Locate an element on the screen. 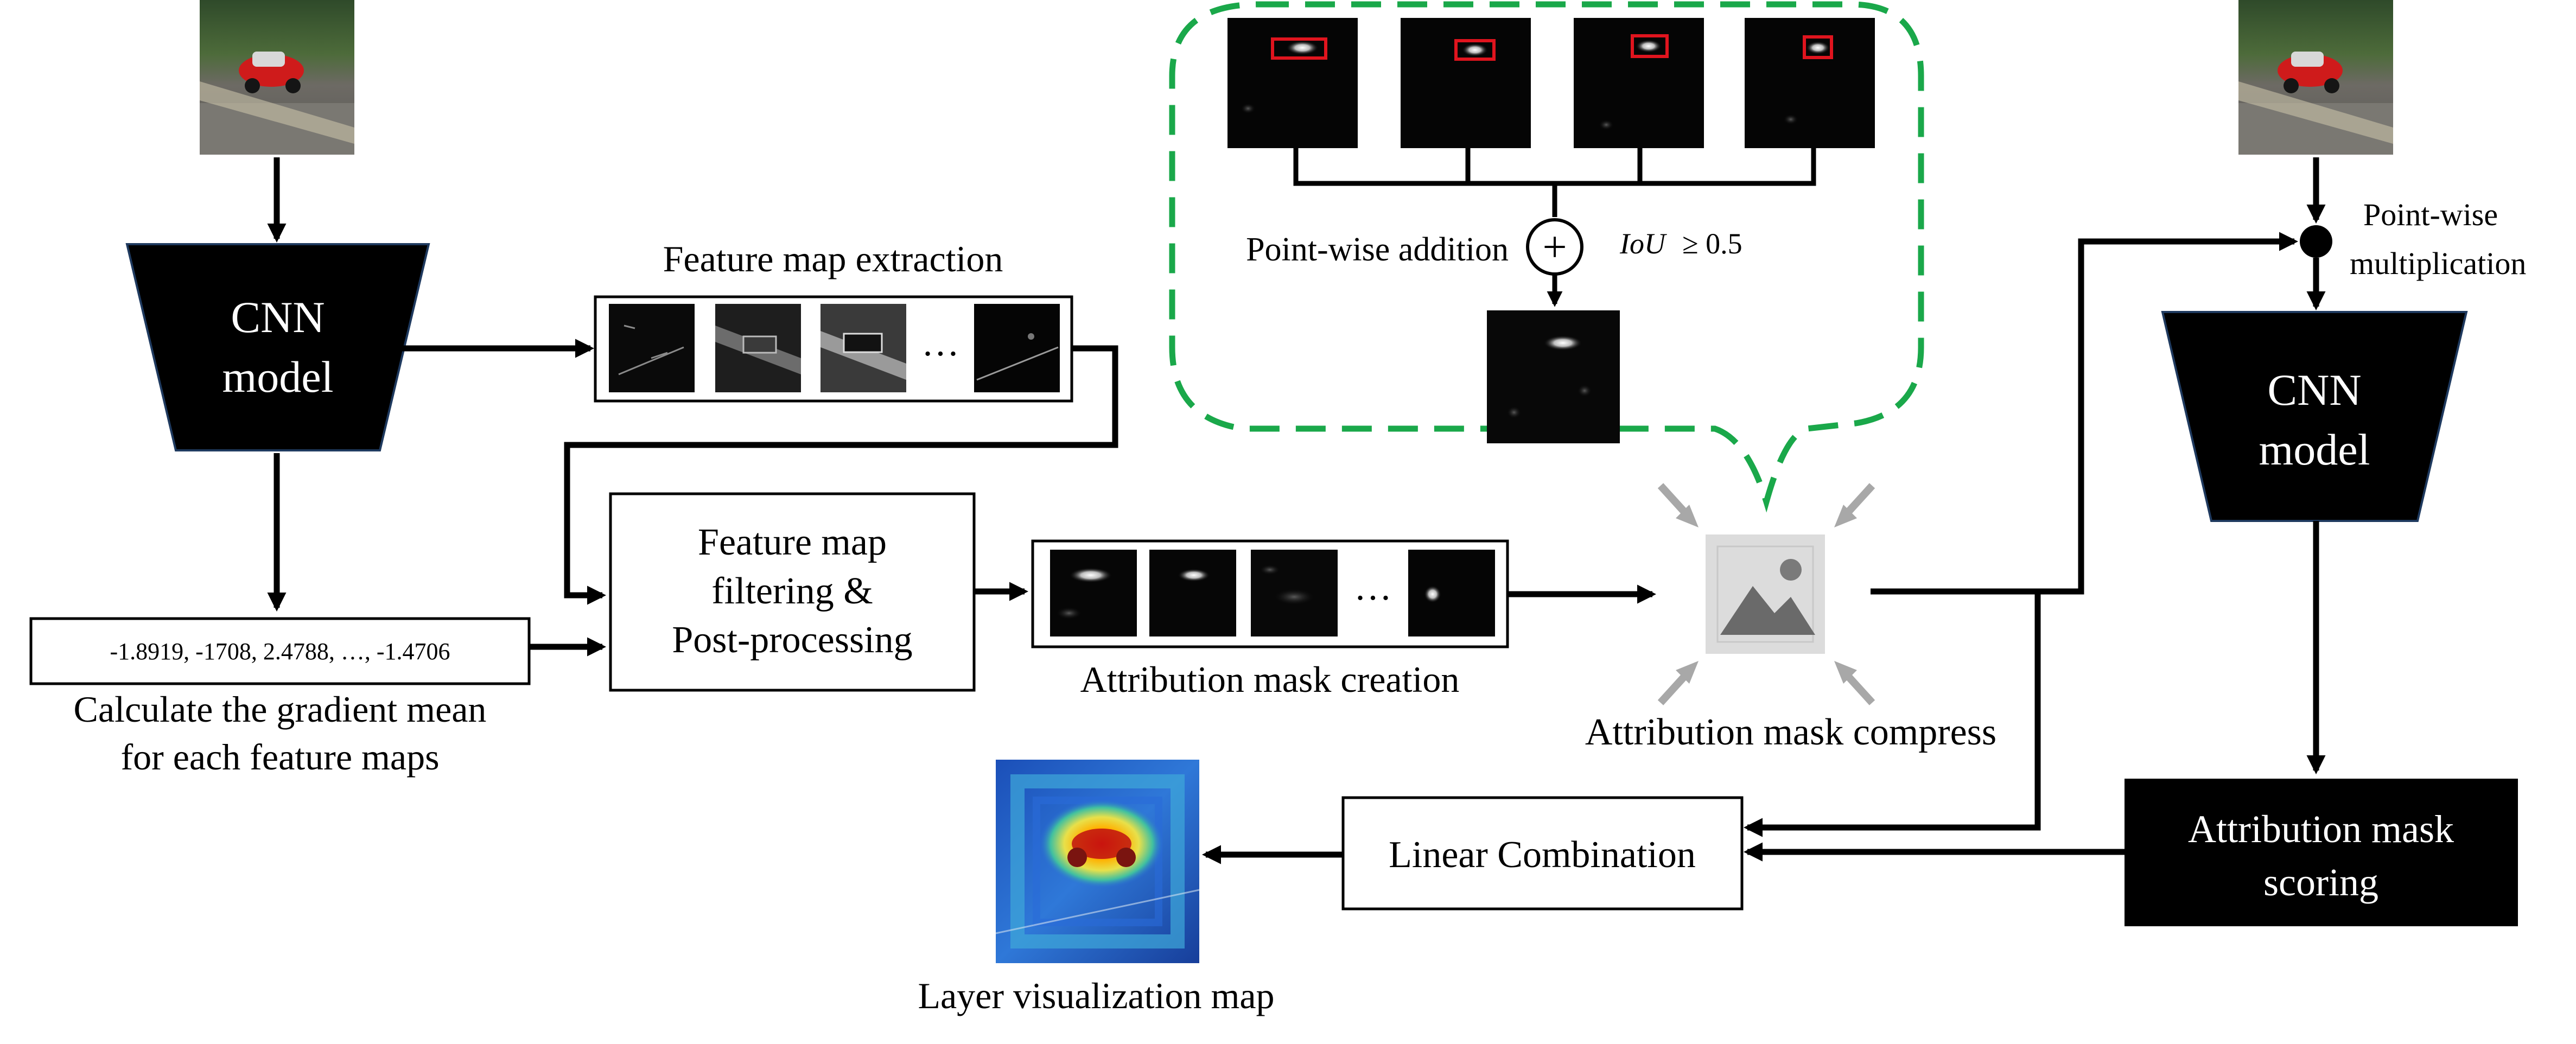  multiplication-line2: multiplication is located at coordinates (2438, 263).